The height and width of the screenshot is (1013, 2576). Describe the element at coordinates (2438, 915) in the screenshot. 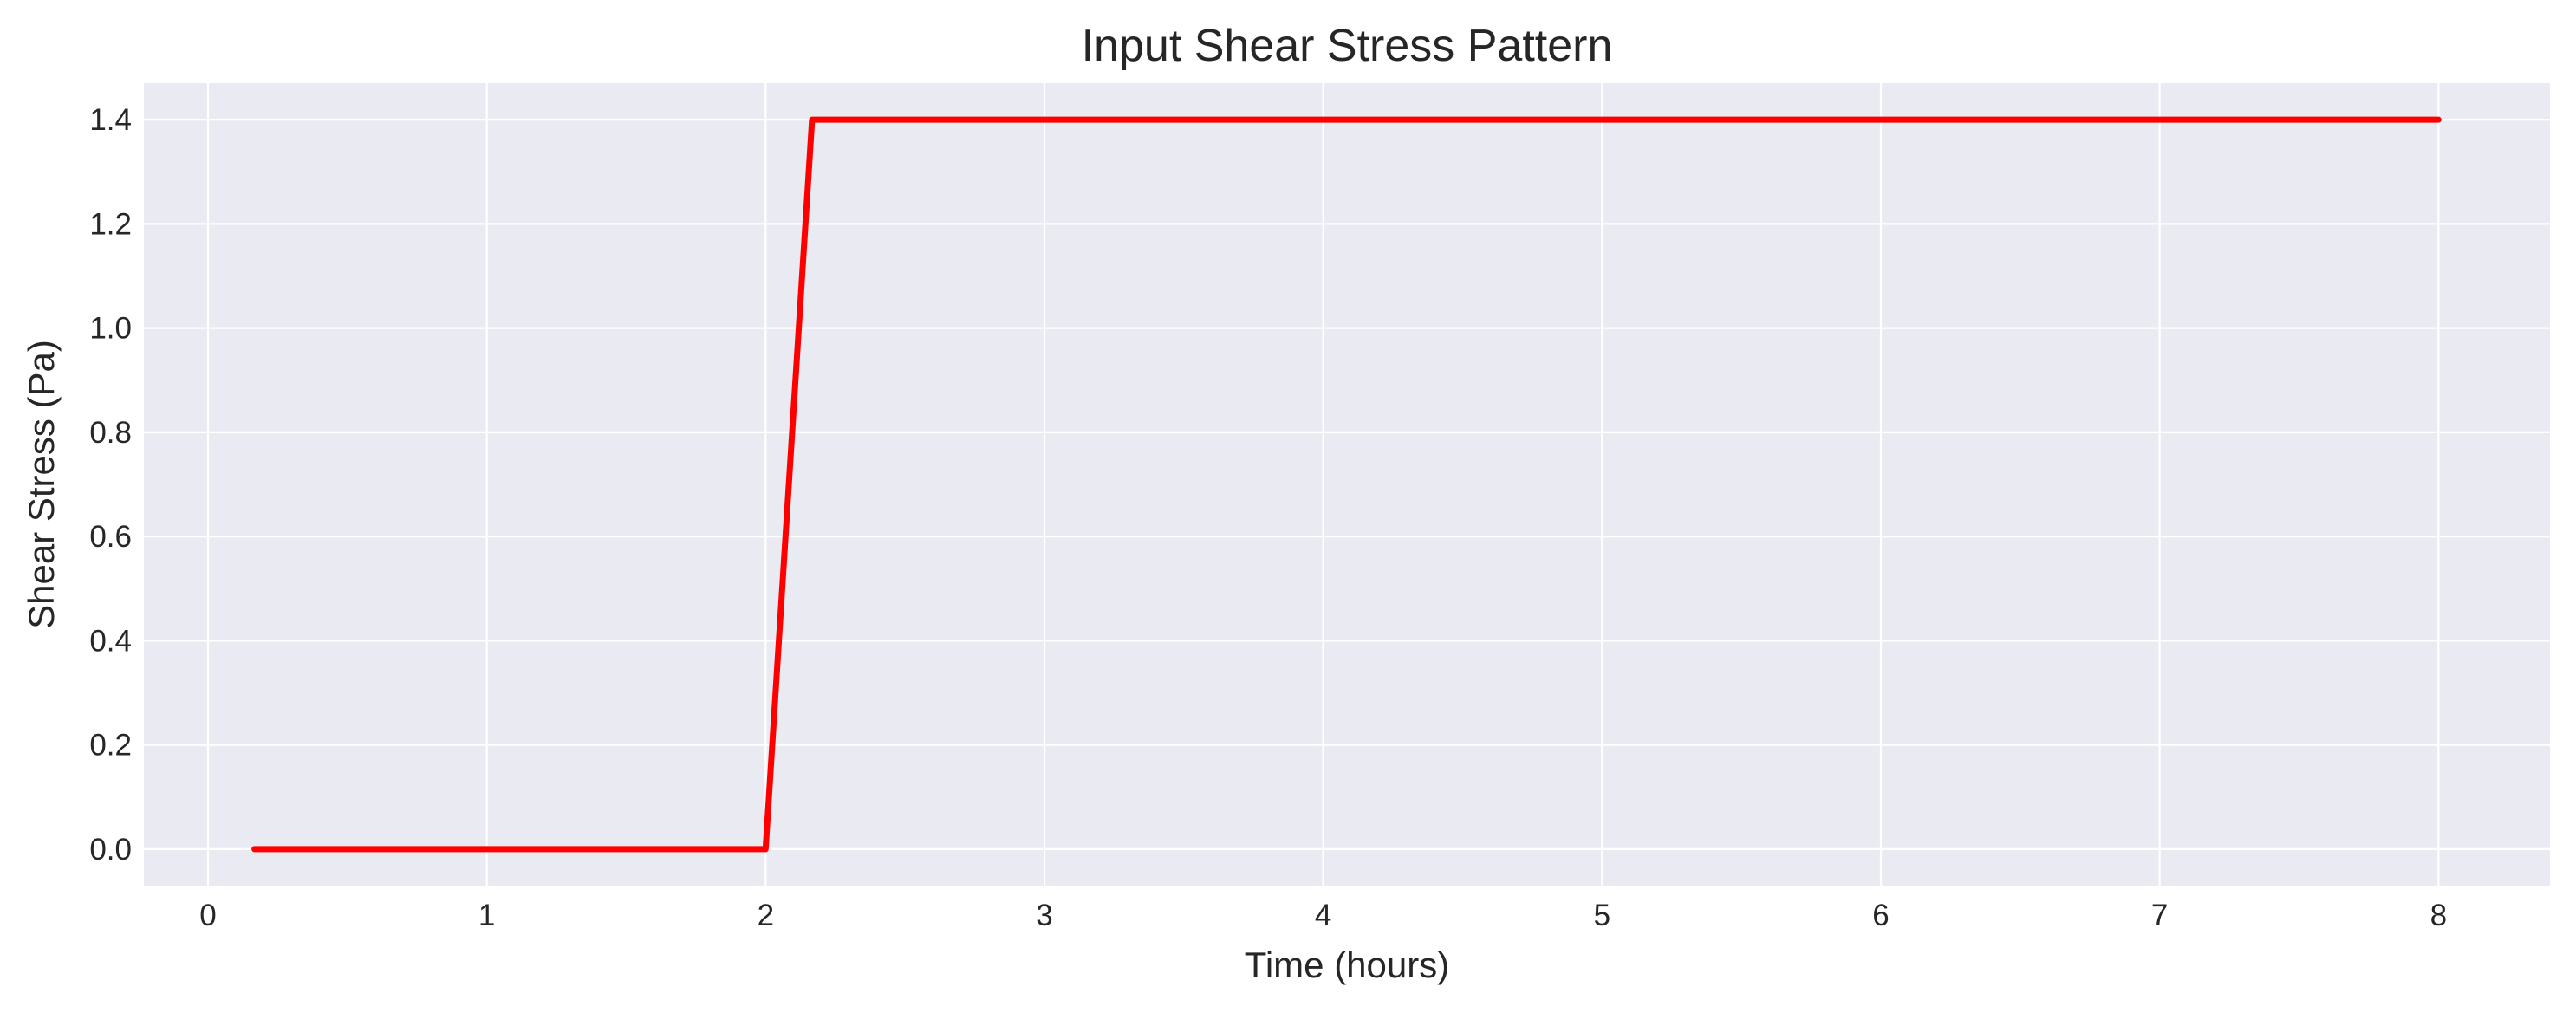

I see `x-tick-label: 8` at that location.